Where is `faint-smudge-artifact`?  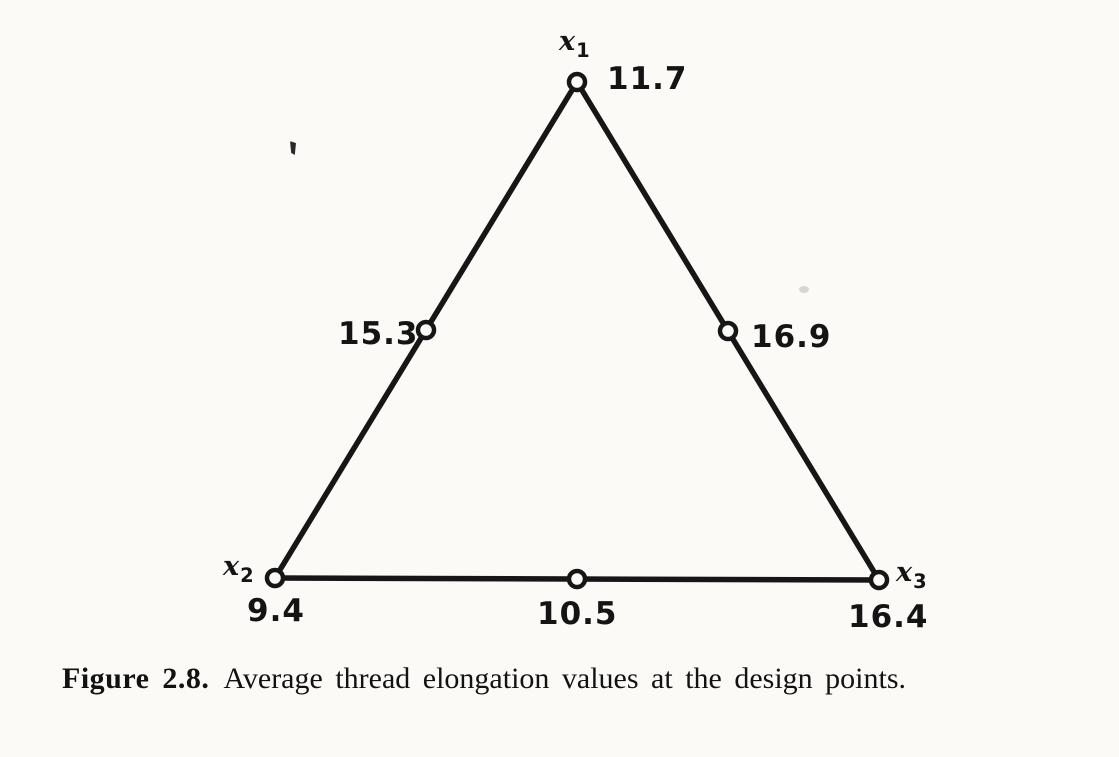
faint-smudge-artifact is located at coordinates (804, 289).